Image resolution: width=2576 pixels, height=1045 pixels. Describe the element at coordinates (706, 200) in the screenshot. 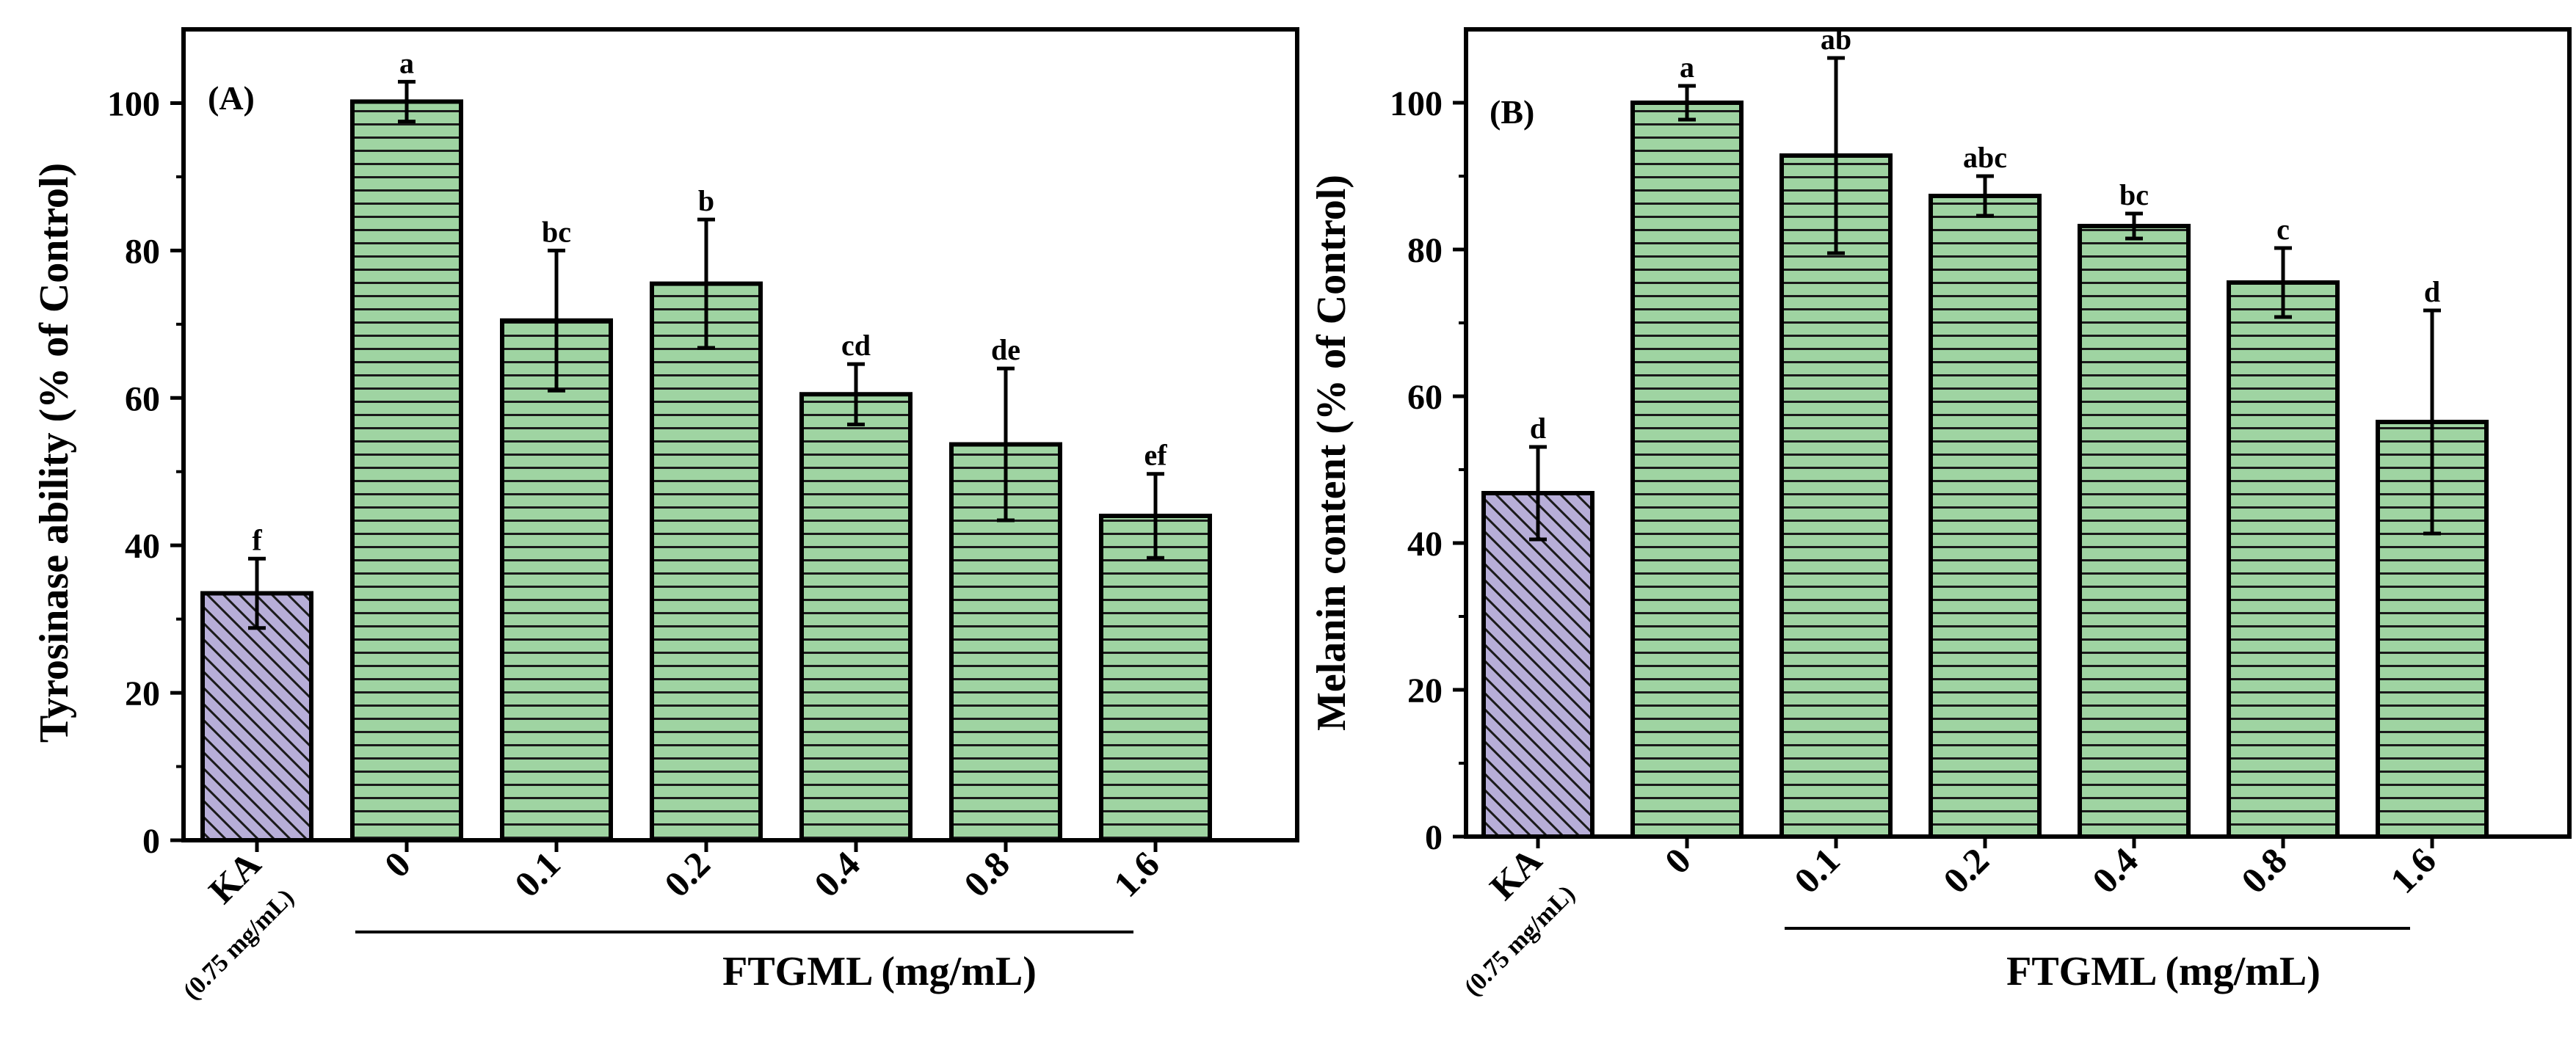

I see `panel-a-significance-4: b` at that location.